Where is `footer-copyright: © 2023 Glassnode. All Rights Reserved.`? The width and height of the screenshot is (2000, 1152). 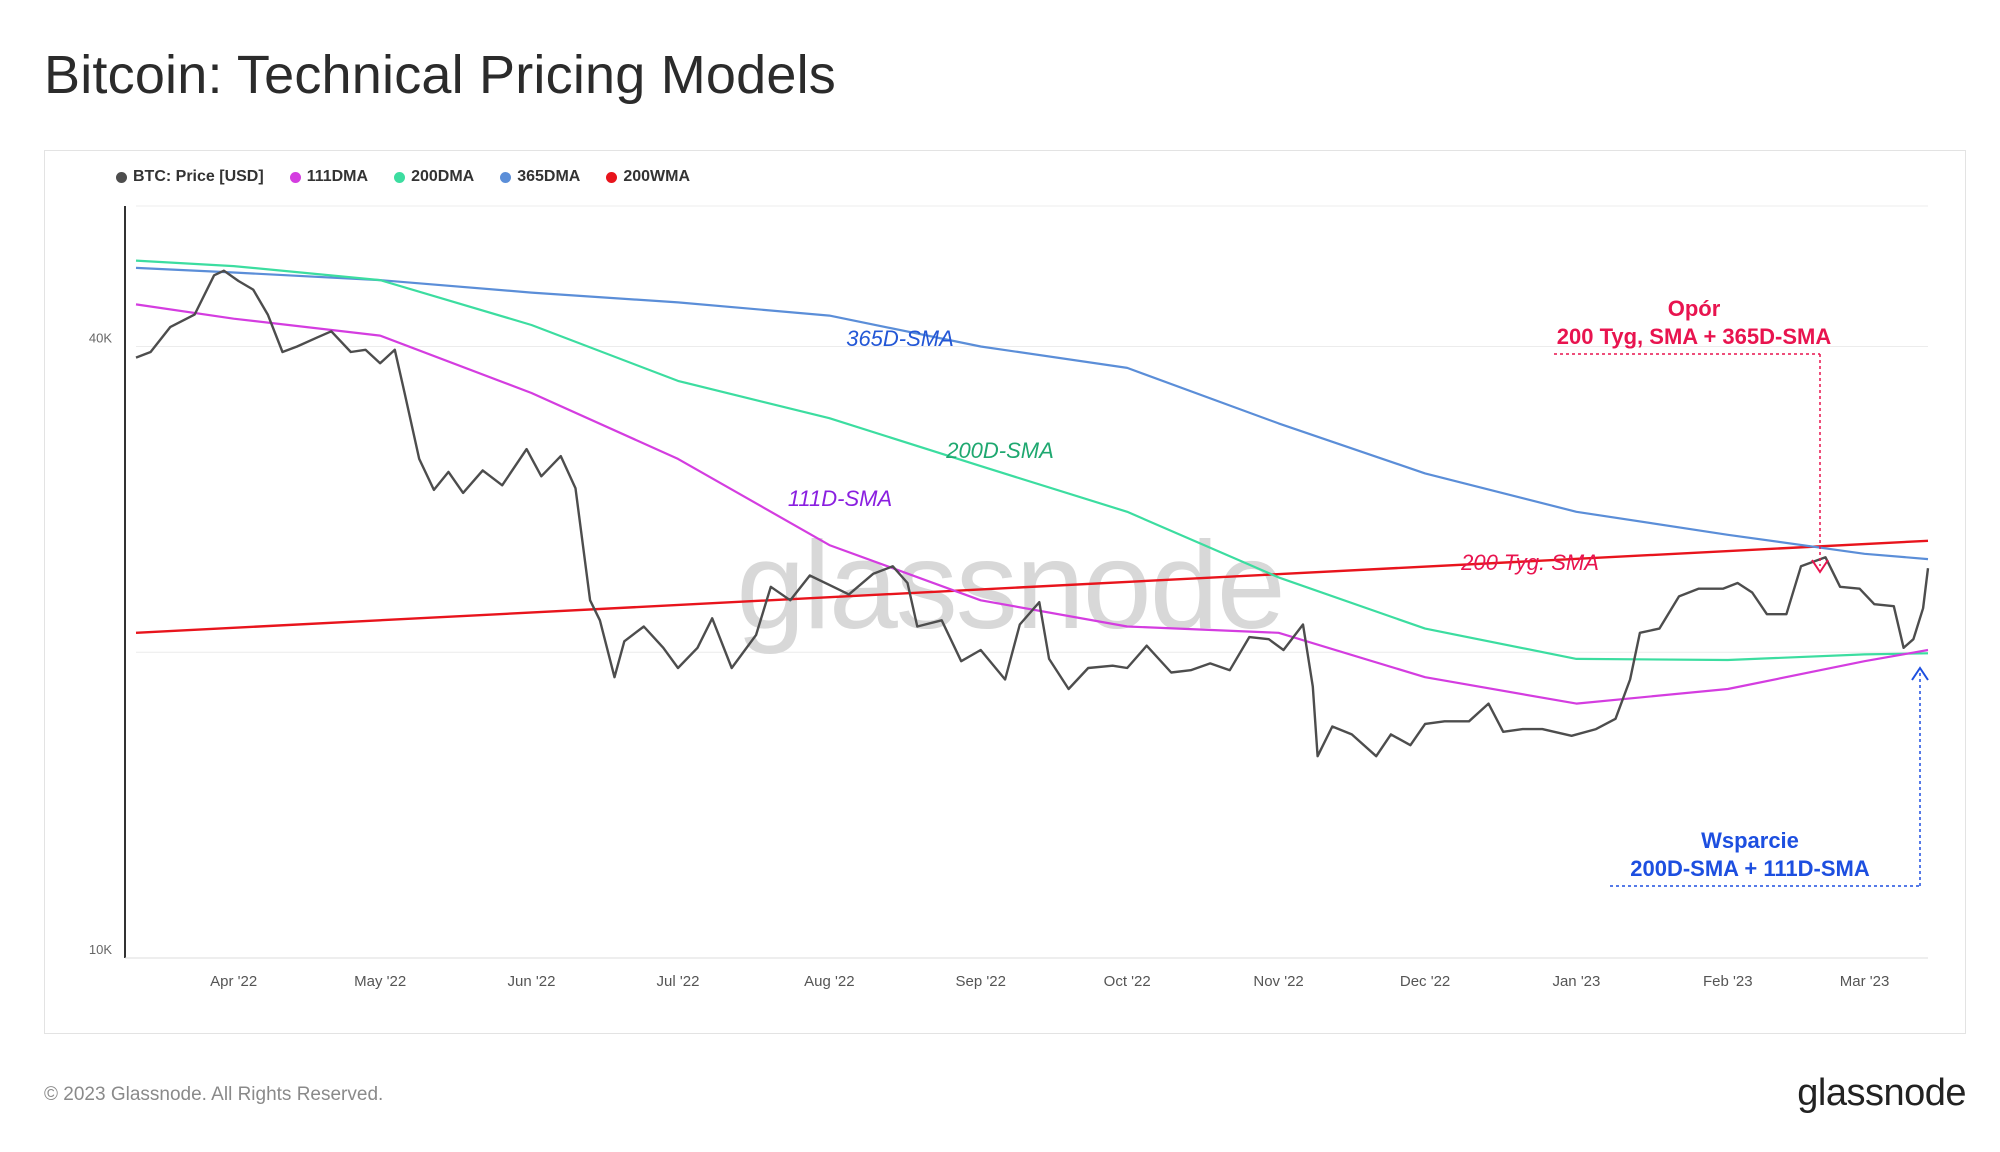
footer-copyright: © 2023 Glassnode. All Rights Reserved. is located at coordinates (214, 1094).